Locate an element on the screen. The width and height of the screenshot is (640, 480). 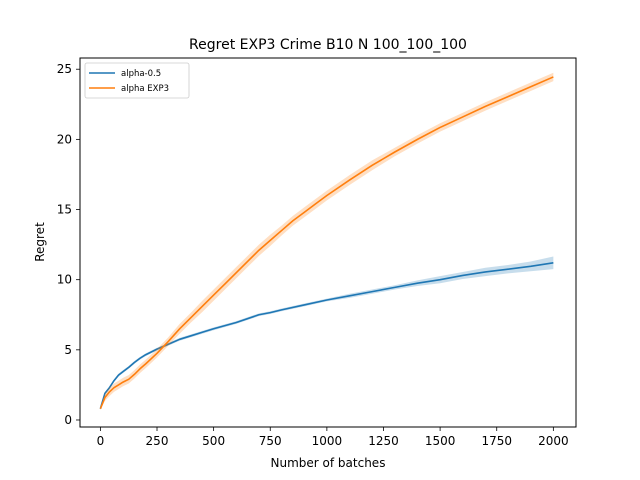
y-tick-label-5: 25 is located at coordinates (64, 69).